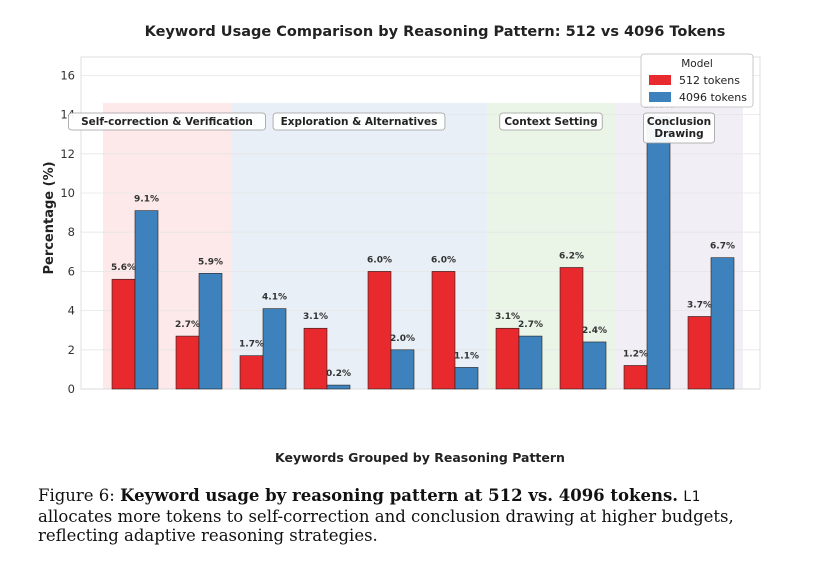 The width and height of the screenshot is (817, 561). I want to click on group-label: Context Setting, so click(550, 122).